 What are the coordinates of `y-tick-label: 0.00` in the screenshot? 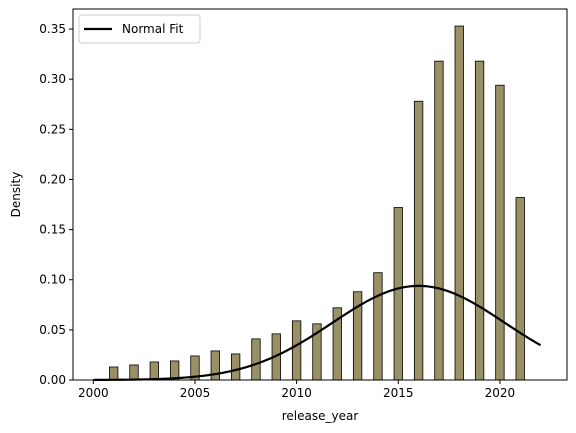 It's located at (52, 380).